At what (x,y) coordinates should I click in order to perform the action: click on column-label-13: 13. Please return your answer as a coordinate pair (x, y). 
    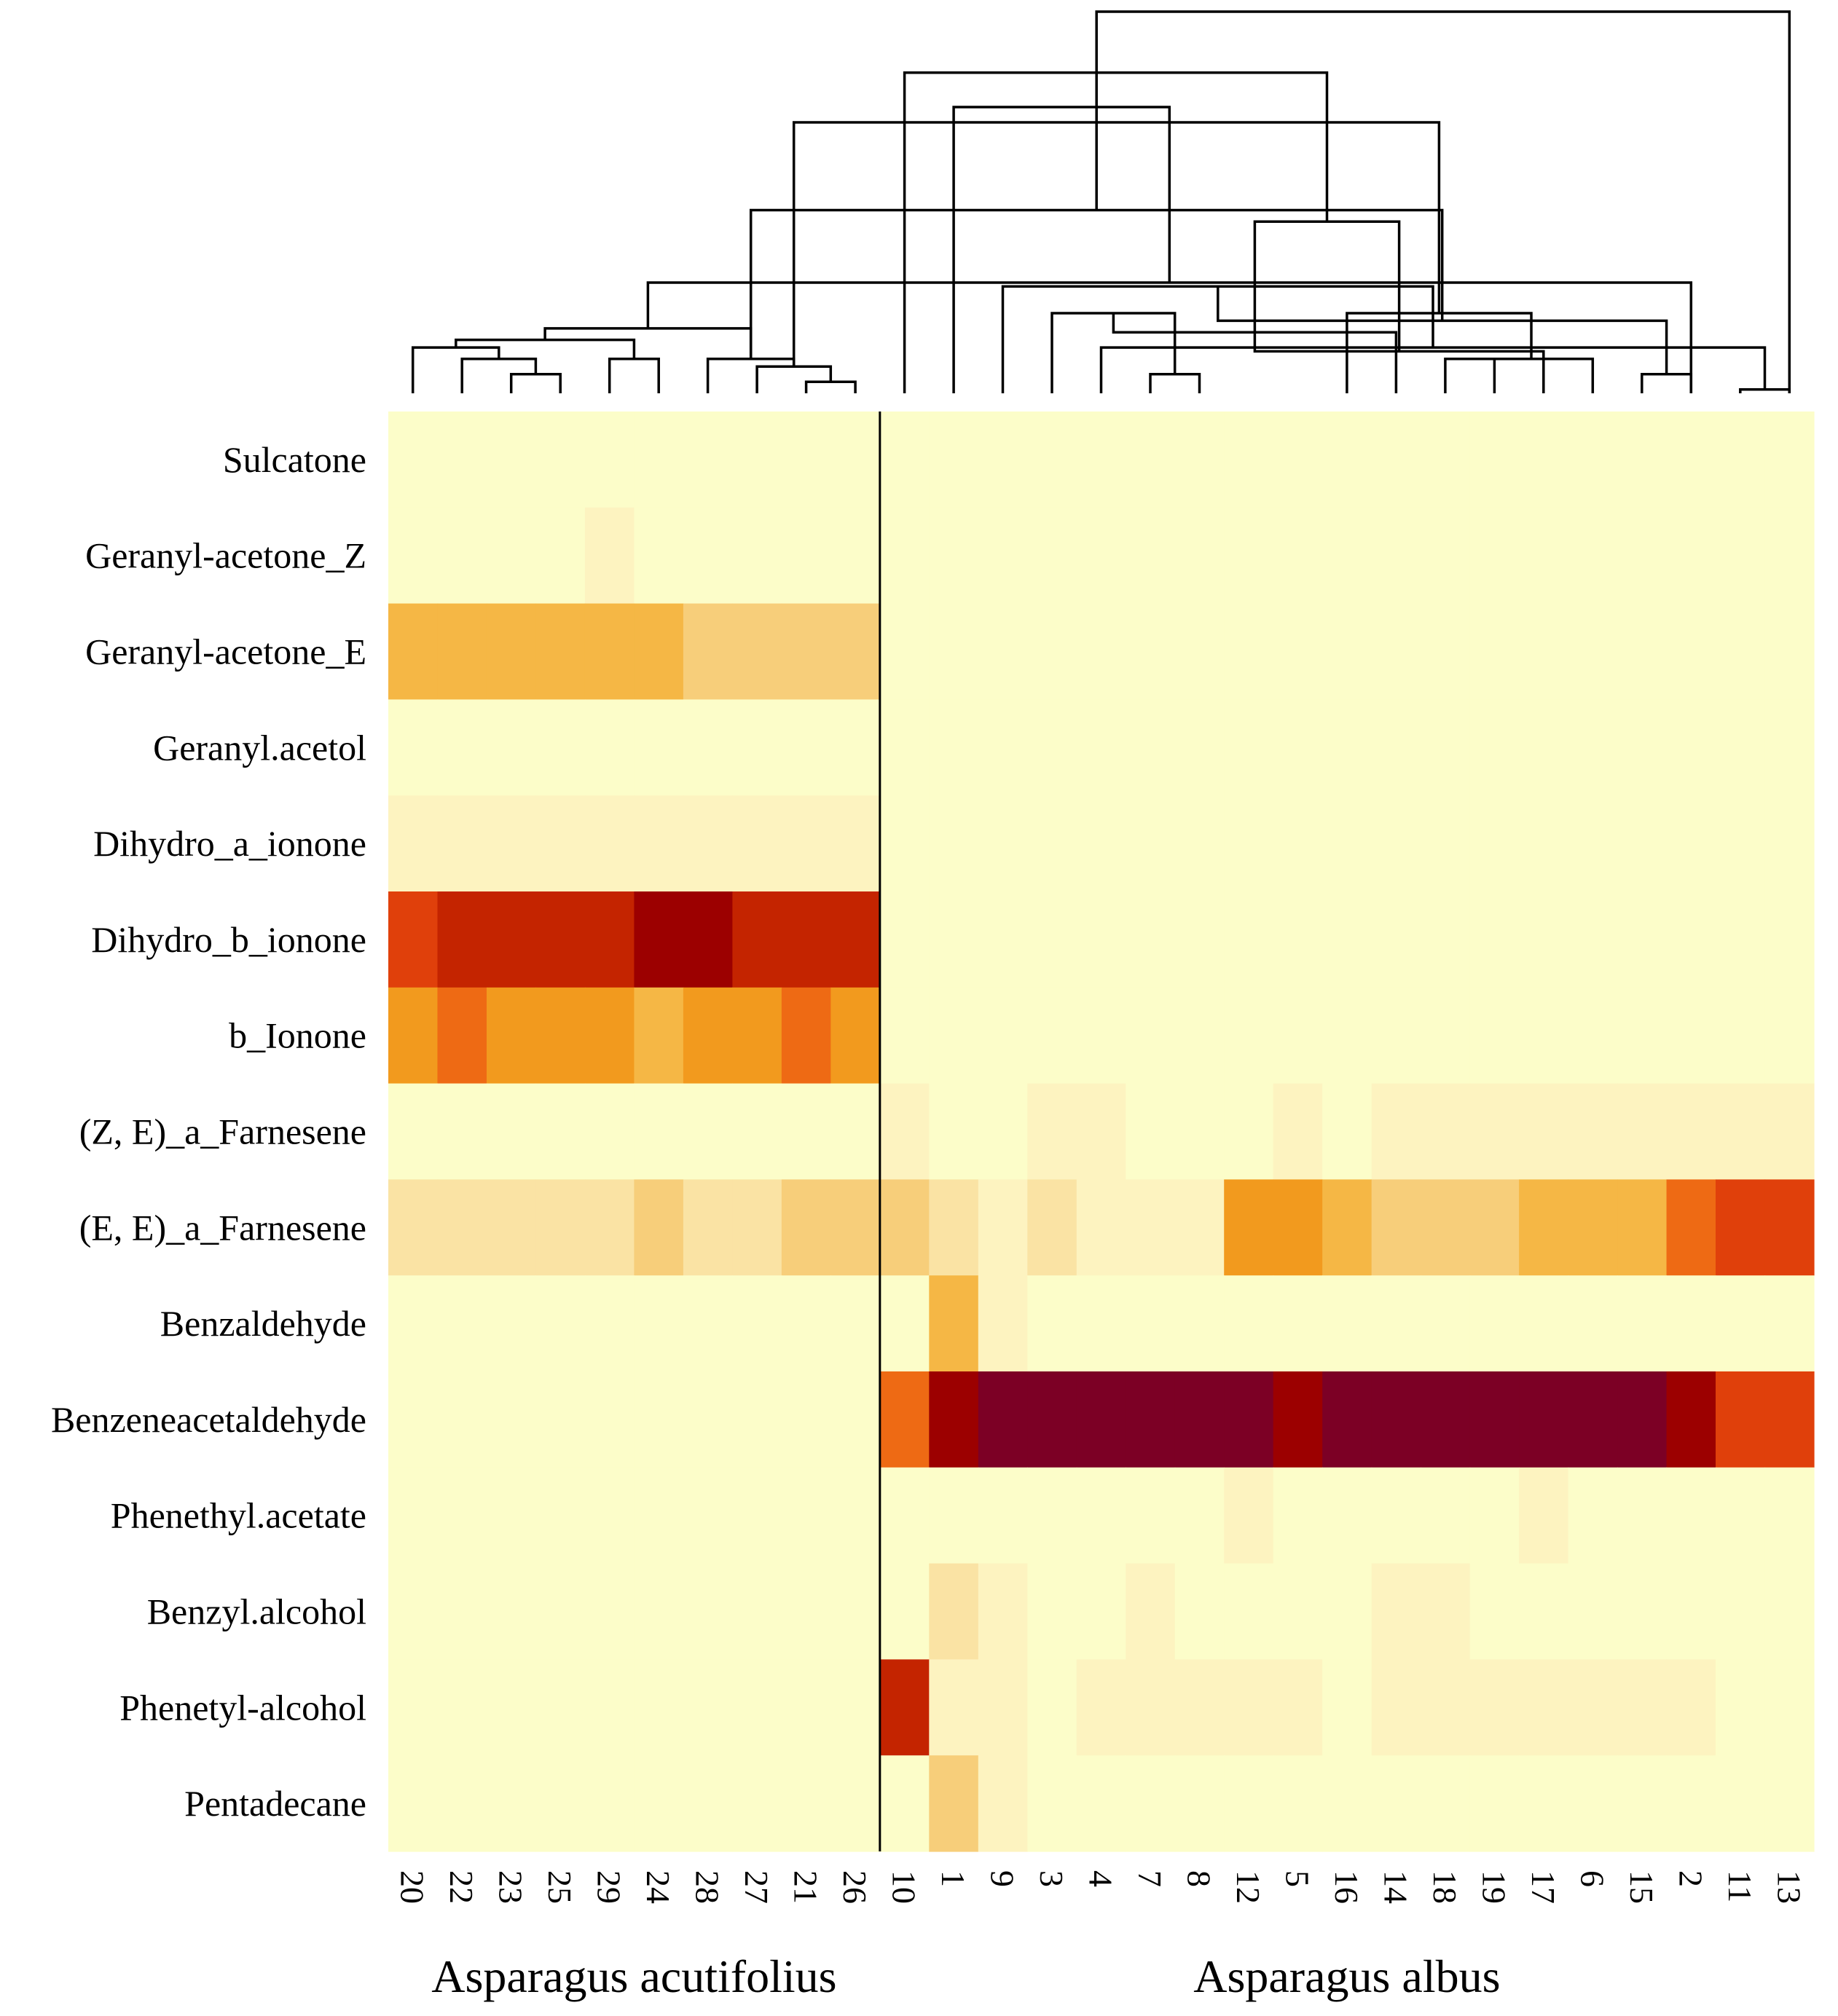
    Looking at the image, I should click on (1788, 1887).